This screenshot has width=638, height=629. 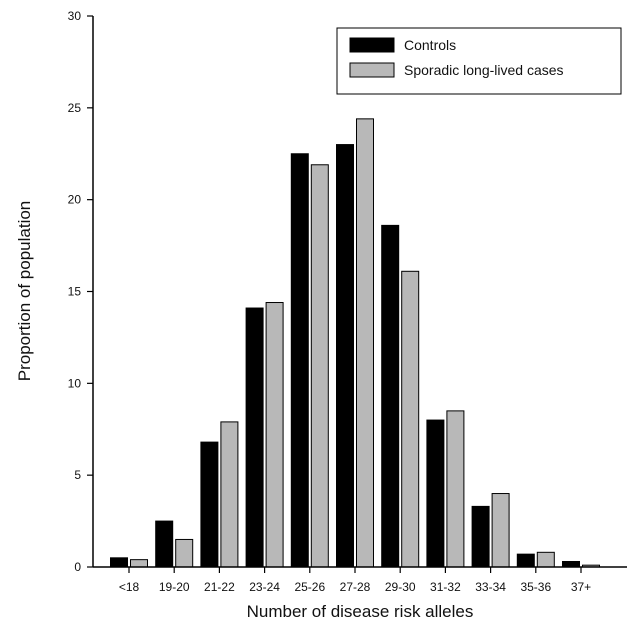 What do you see at coordinates (309, 587) in the screenshot?
I see `x-tick-label: 25-26` at bounding box center [309, 587].